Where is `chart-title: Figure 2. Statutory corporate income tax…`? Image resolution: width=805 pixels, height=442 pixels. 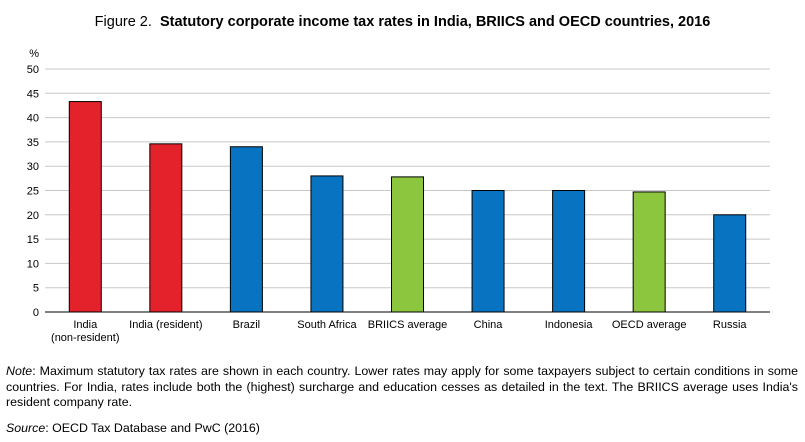 chart-title: Figure 2. Statutory corporate income tax… is located at coordinates (402, 22).